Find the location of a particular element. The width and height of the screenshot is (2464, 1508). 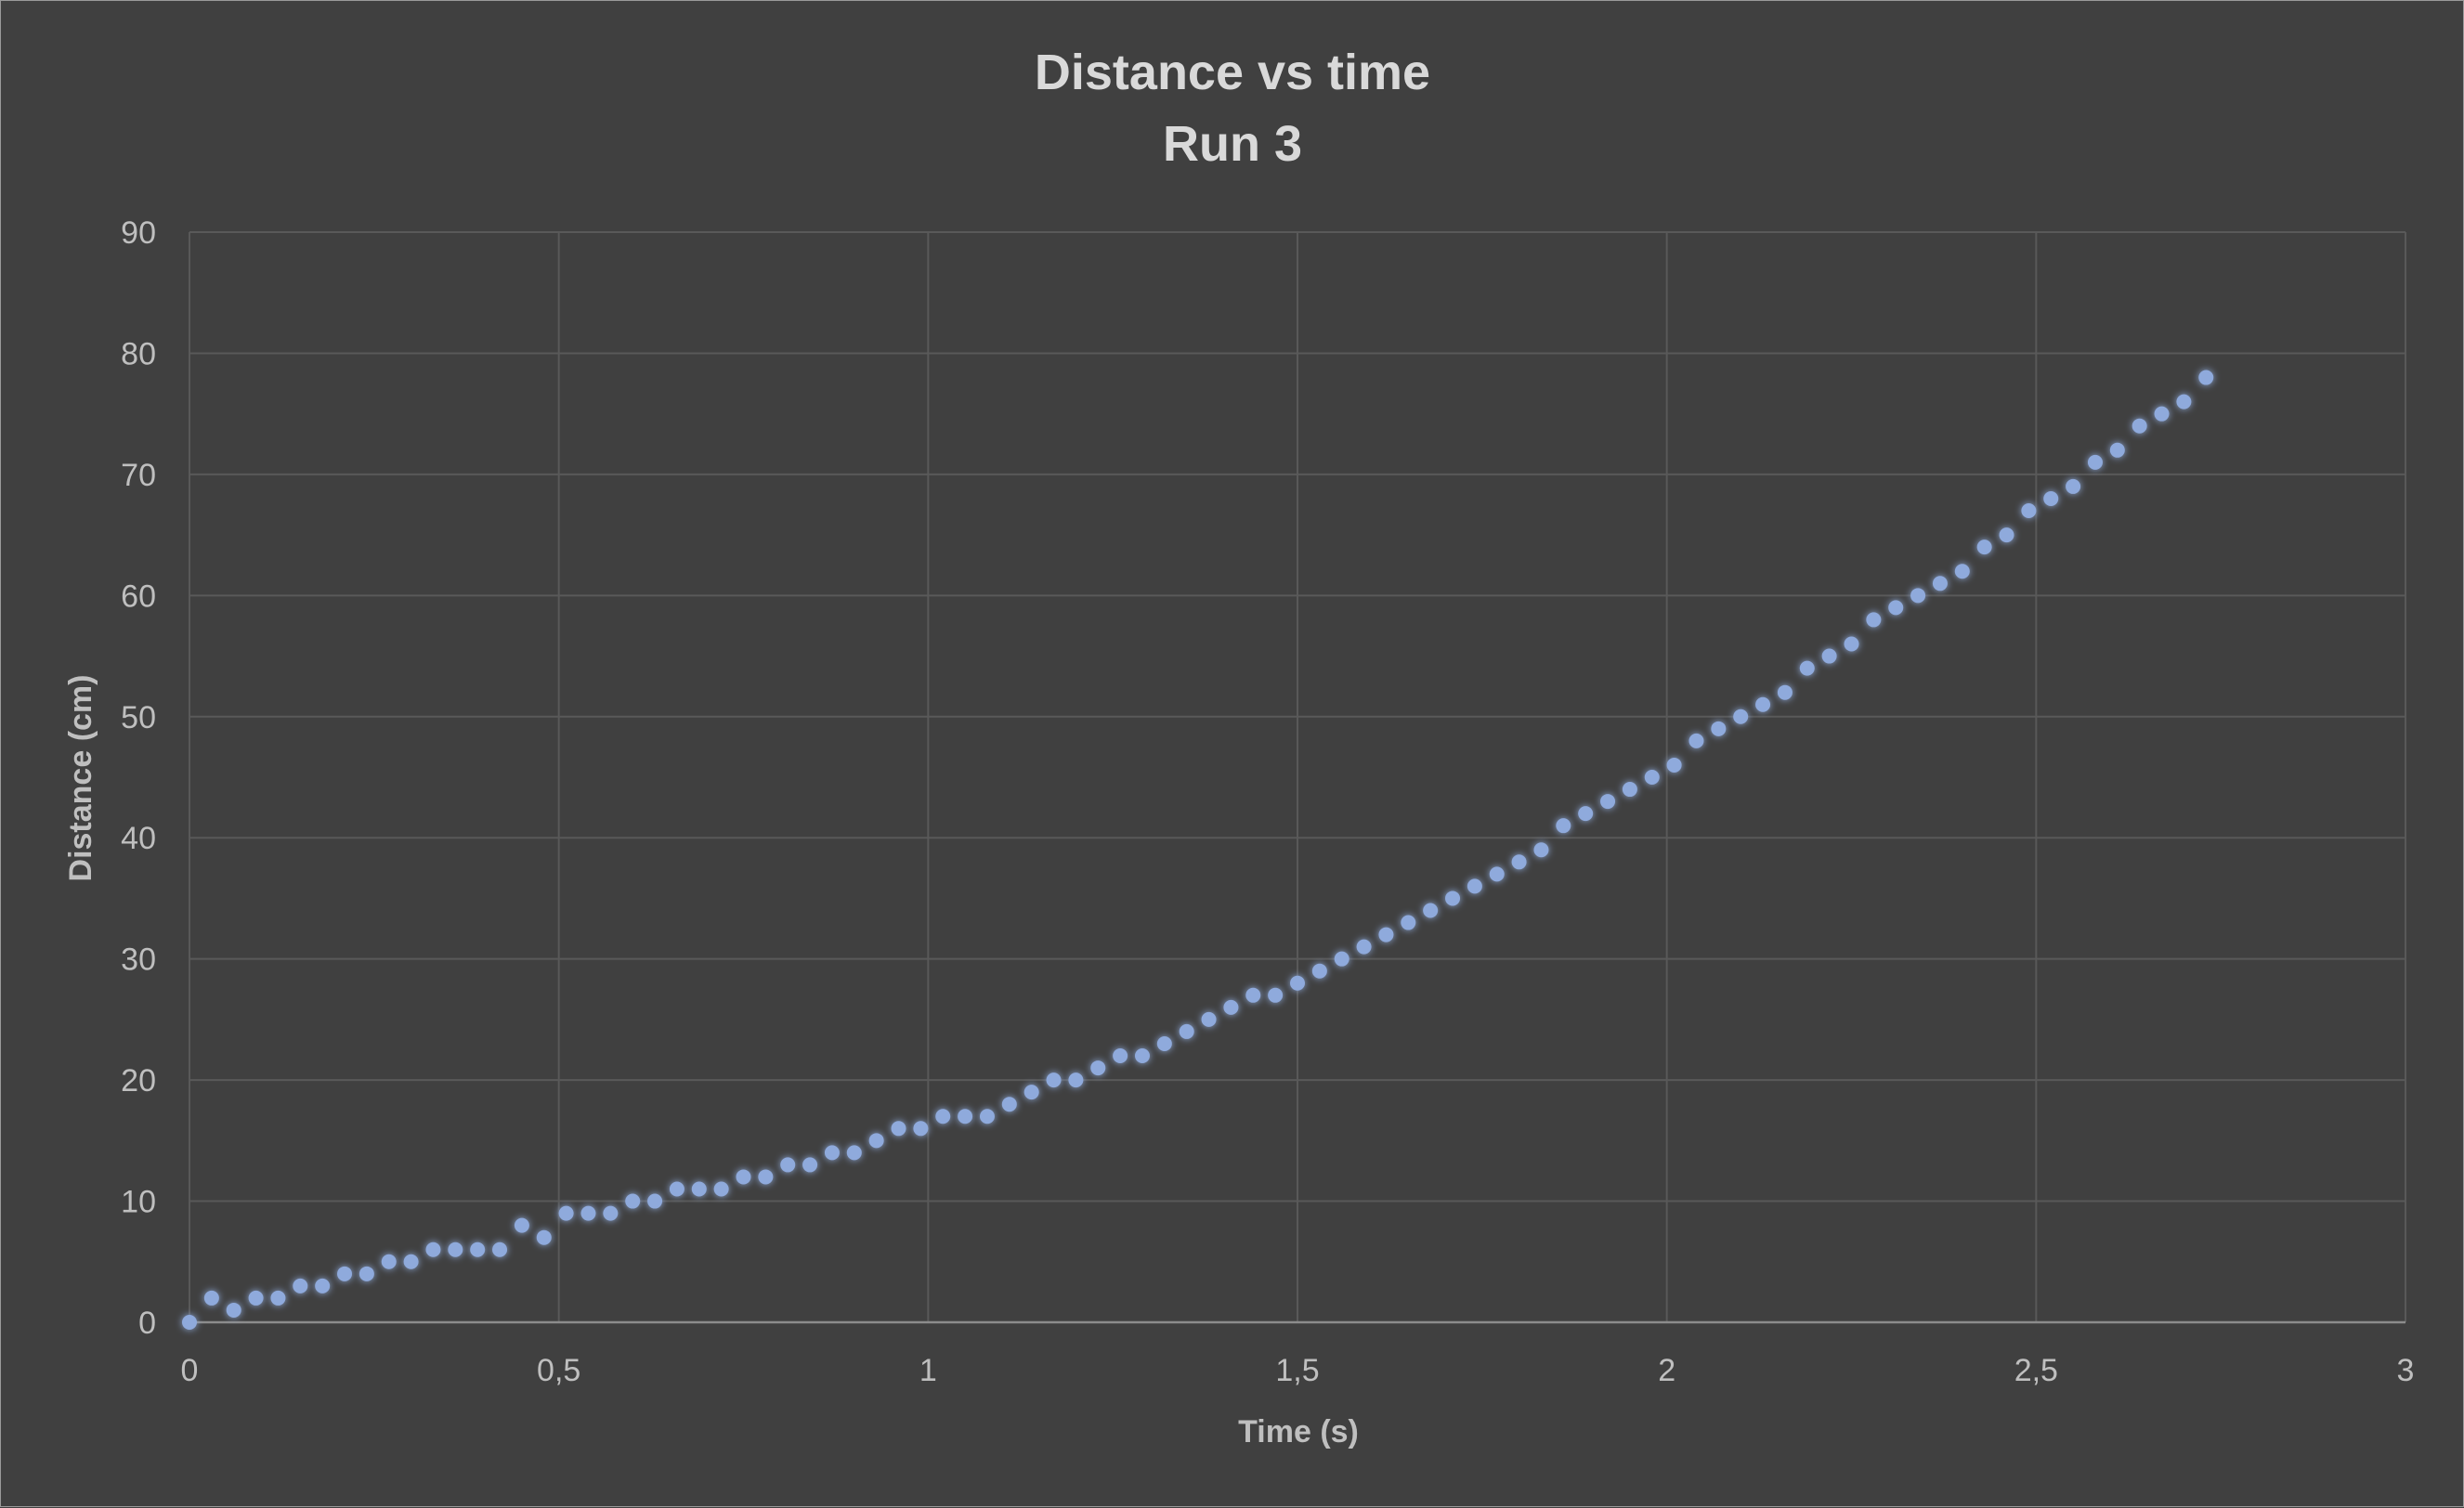

x-tick-label: 0,5 is located at coordinates (558, 1370).